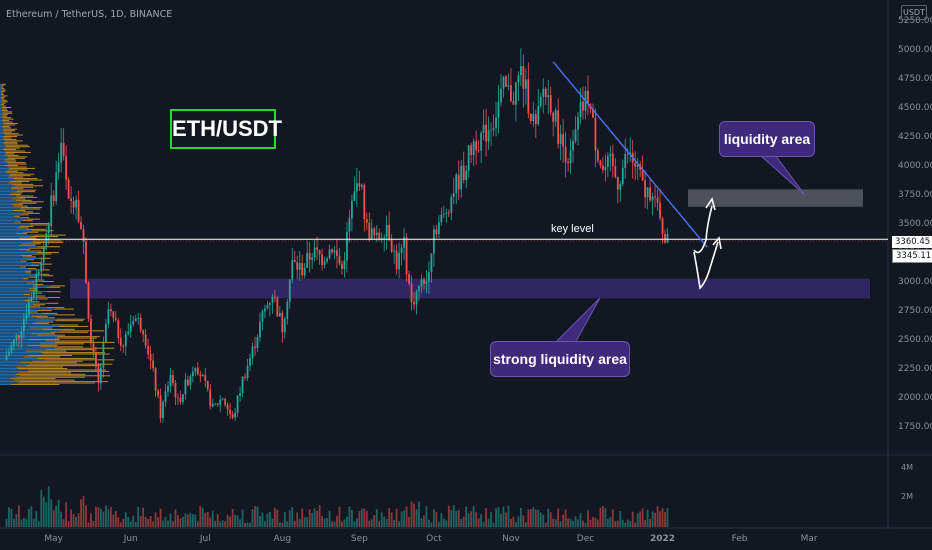 This screenshot has width=932, height=550. I want to click on liquidity-zone, so click(775, 198).